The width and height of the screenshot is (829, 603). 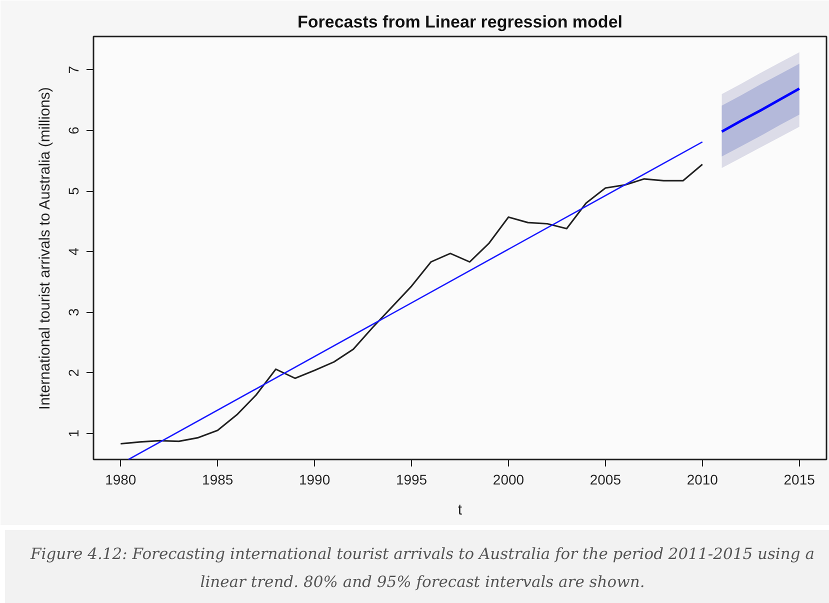 What do you see at coordinates (460, 510) in the screenshot?
I see `x-axis-title: t` at bounding box center [460, 510].